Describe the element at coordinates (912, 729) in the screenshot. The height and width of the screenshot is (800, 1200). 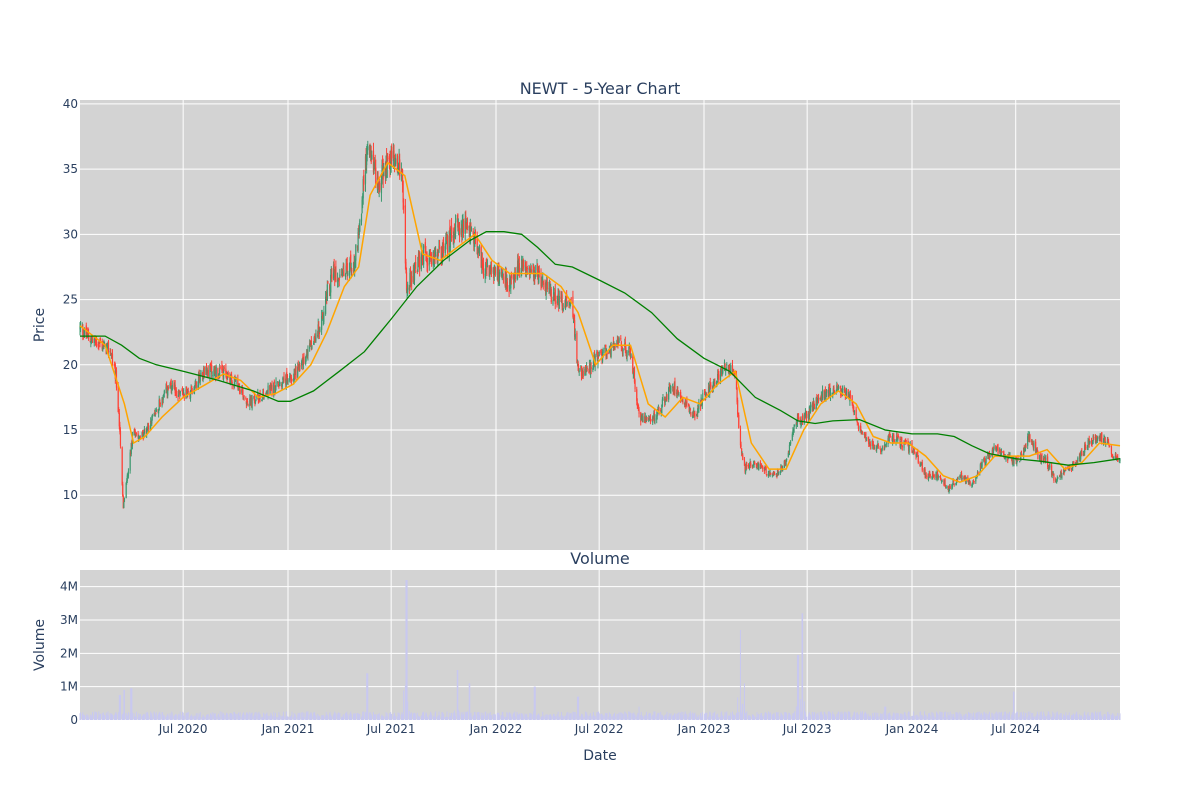
I see `x-tick-label: Jan 2024` at that location.